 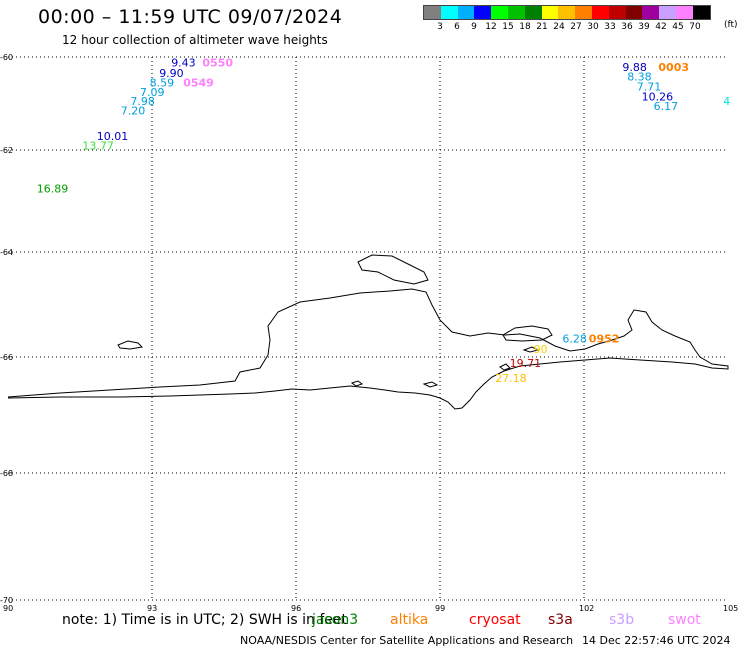 What do you see at coordinates (130, 345) in the screenshot?
I see `island-left` at bounding box center [130, 345].